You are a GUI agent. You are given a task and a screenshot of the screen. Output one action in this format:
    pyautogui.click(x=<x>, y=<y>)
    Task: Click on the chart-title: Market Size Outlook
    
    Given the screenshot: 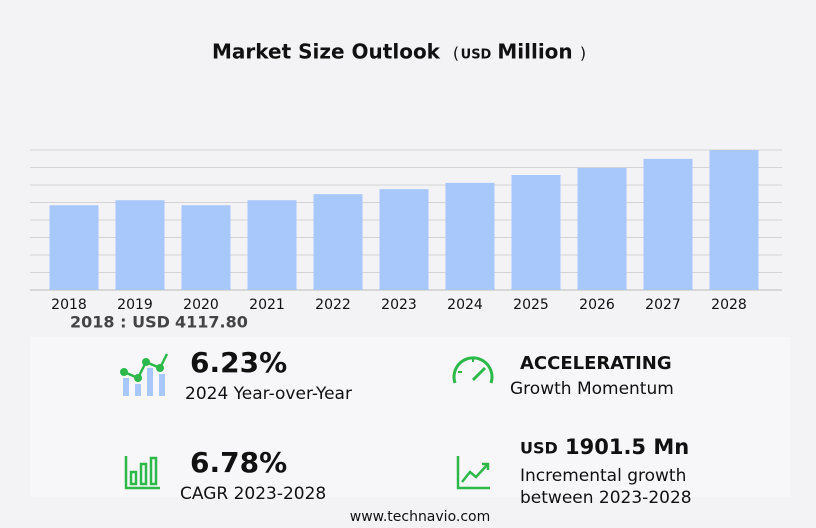 What is the action you would take?
    pyautogui.click(x=326, y=52)
    